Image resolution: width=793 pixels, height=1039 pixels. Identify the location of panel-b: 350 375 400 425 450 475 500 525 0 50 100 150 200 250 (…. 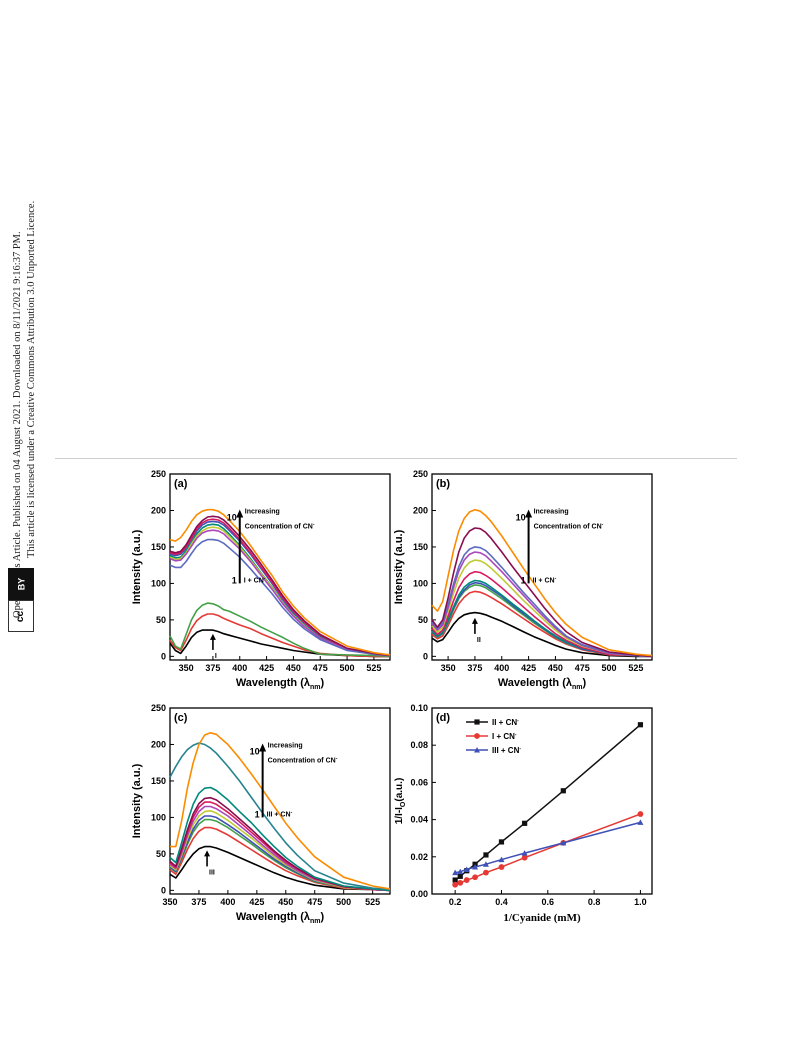
(525, 584).